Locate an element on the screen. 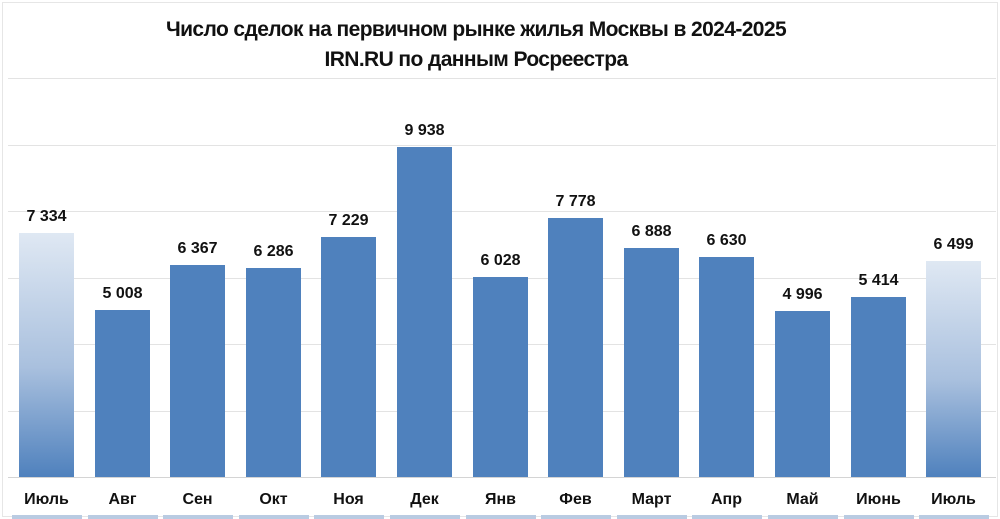  category-label: Сен is located at coordinates (197, 499).